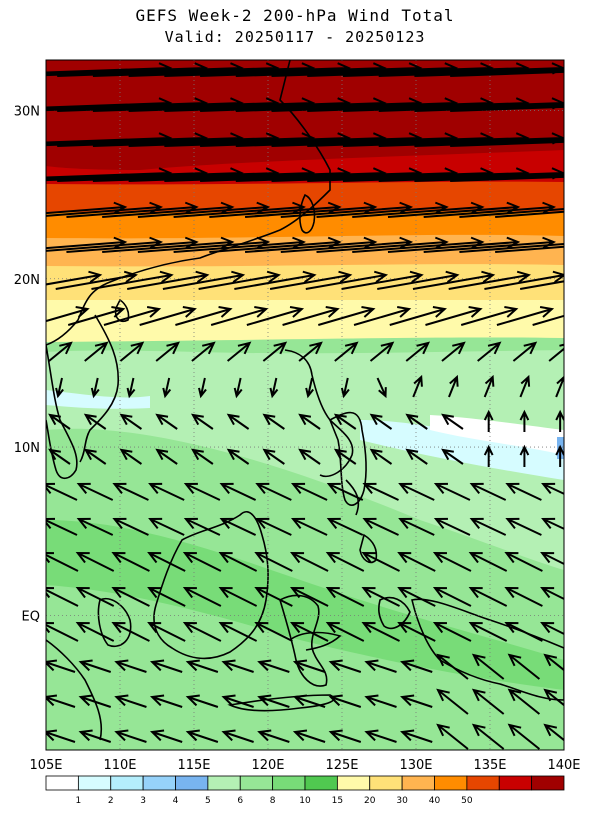 The width and height of the screenshot is (590, 814). Describe the element at coordinates (467, 801) in the screenshot. I see `colorbar-label: 50` at that location.